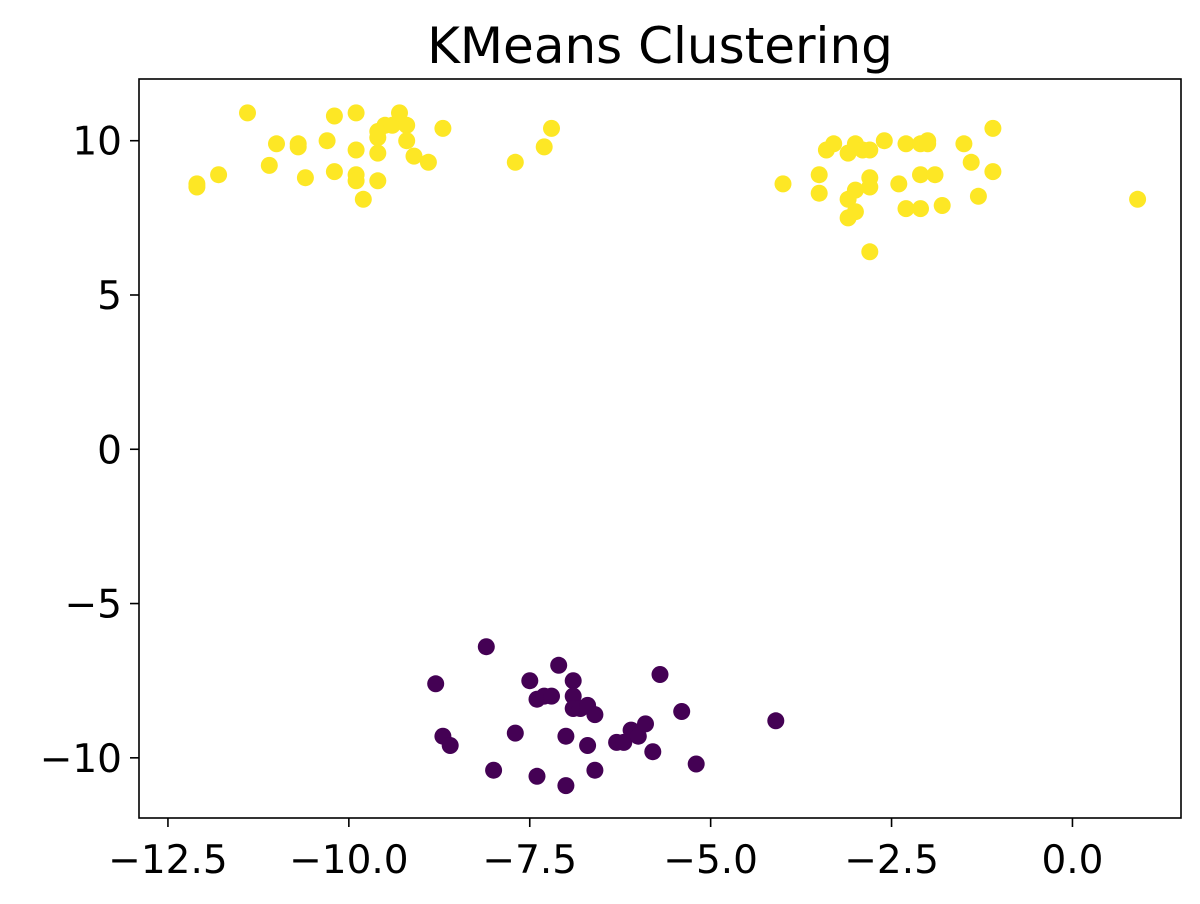  I want to click on y-tick-label: −10, so click(81, 759).